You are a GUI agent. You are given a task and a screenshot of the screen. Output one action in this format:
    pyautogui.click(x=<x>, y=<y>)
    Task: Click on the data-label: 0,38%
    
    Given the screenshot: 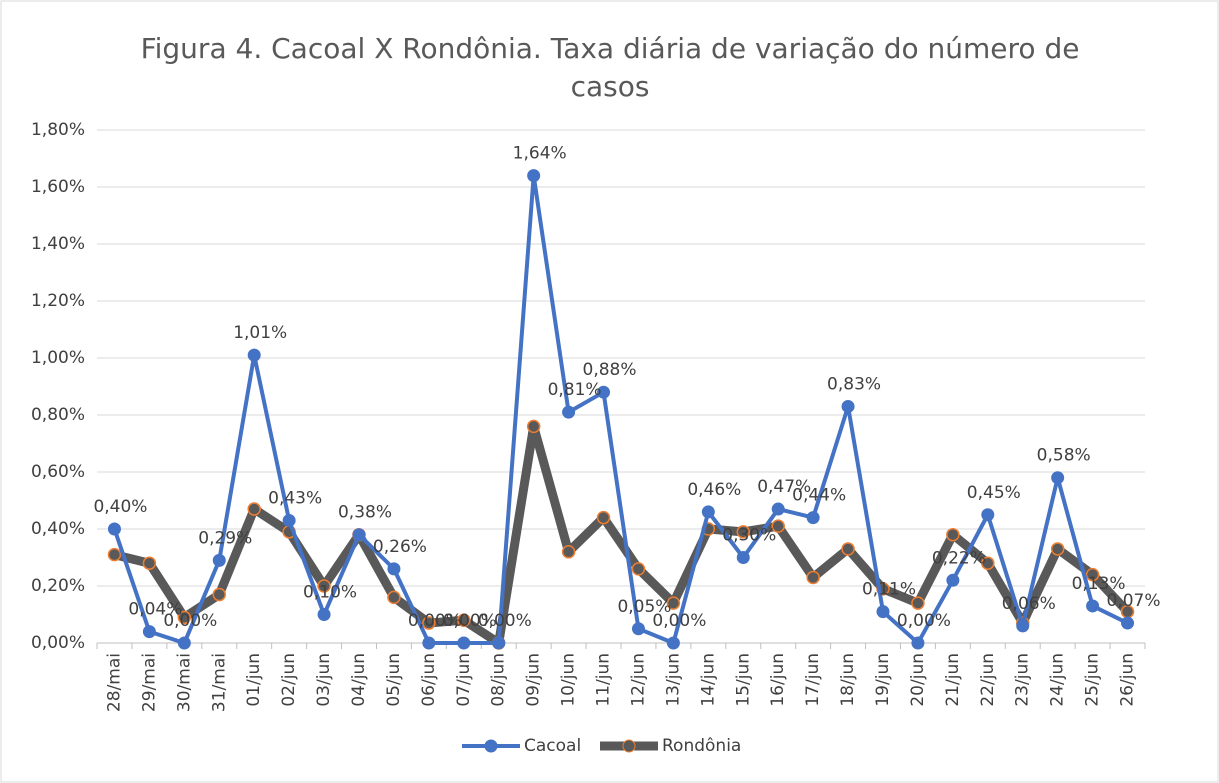 What is the action you would take?
    pyautogui.click(x=365, y=513)
    